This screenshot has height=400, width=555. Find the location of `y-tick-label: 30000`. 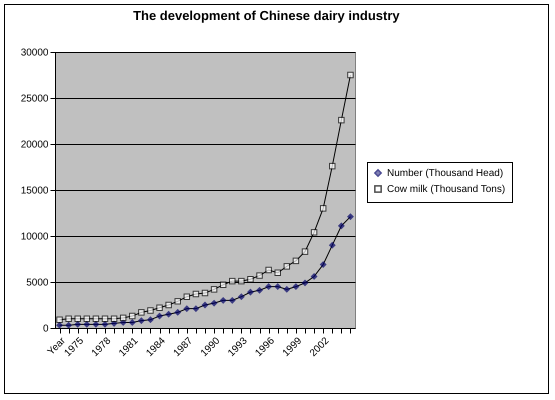

y-tick-label: 30000 is located at coordinates (34, 53).